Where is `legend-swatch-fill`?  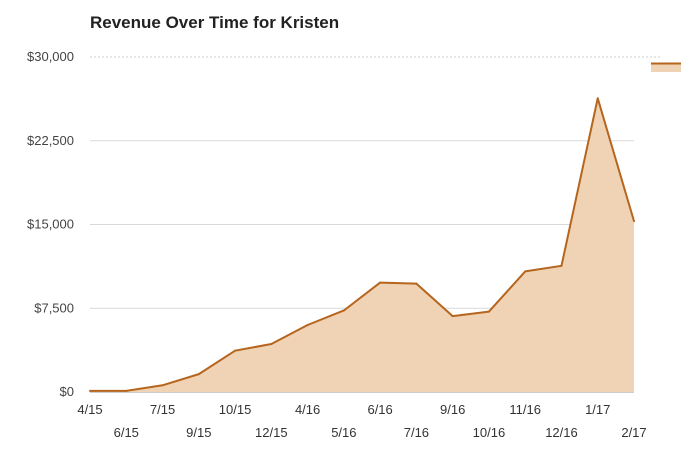
legend-swatch-fill is located at coordinates (666, 67).